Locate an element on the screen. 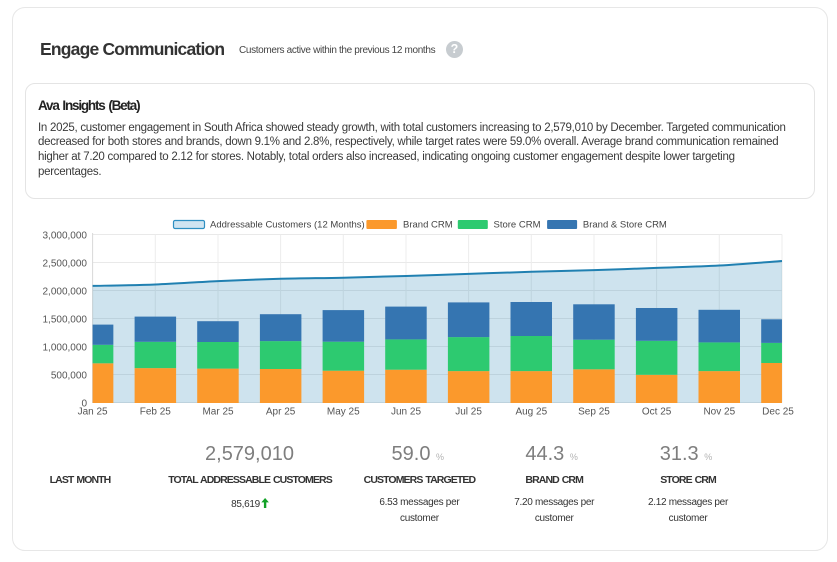  svg-text: Oct 25 is located at coordinates (657, 412).